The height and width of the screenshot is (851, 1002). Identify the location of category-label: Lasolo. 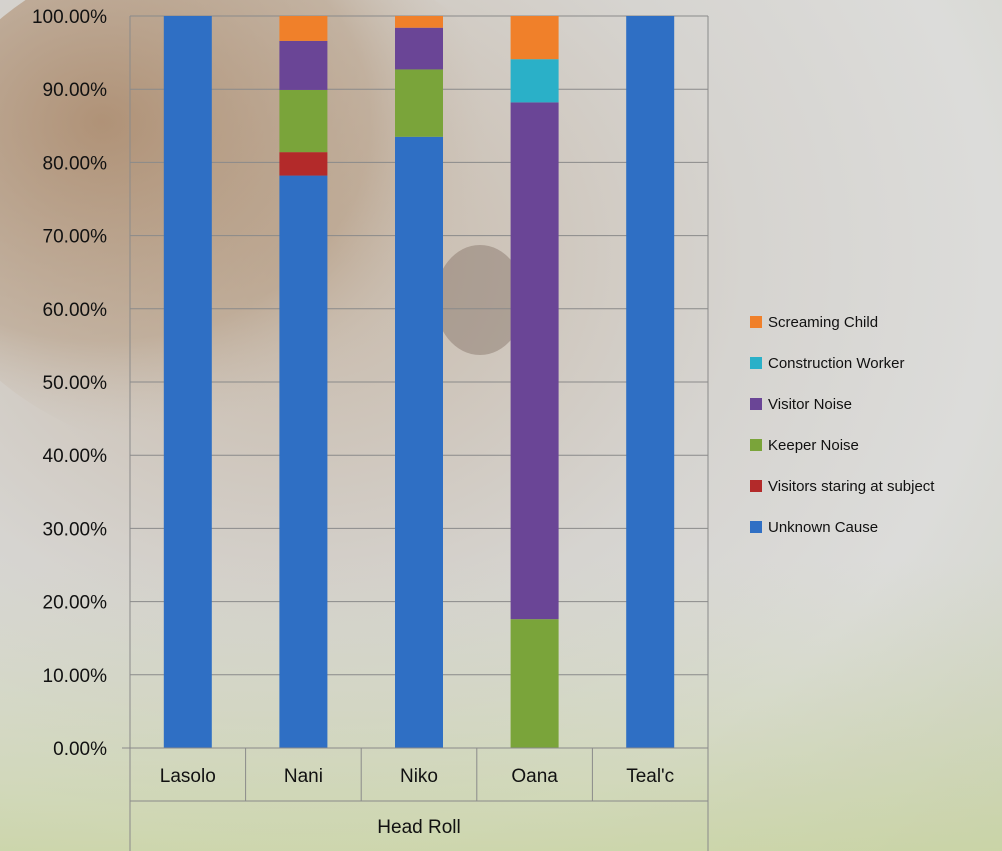
(188, 776).